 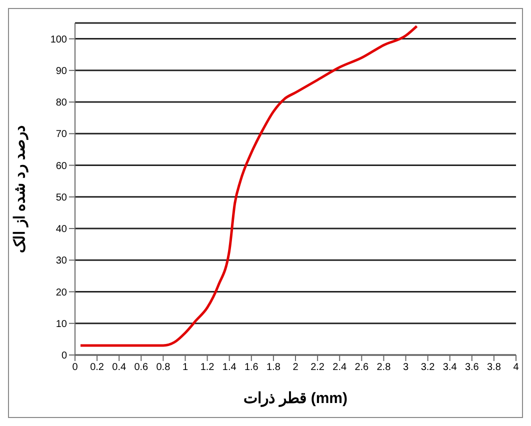 What do you see at coordinates (251, 368) in the screenshot?
I see `x-tick-label: 1.6` at bounding box center [251, 368].